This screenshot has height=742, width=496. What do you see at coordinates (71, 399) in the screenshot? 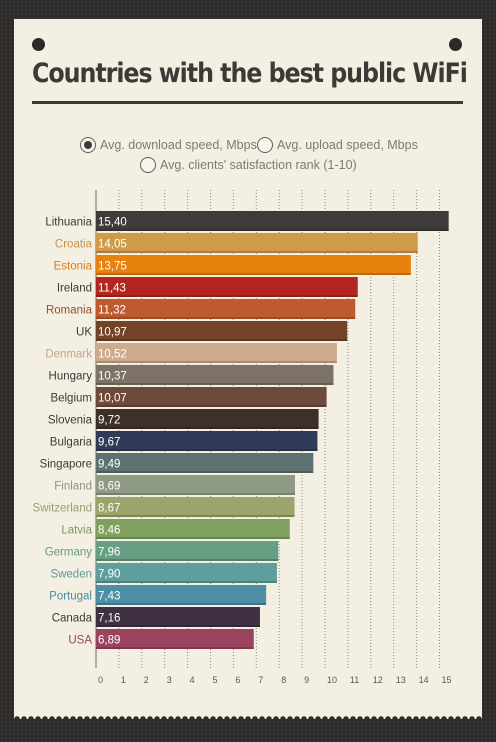
I see `category-label: Belgium` at bounding box center [71, 399].